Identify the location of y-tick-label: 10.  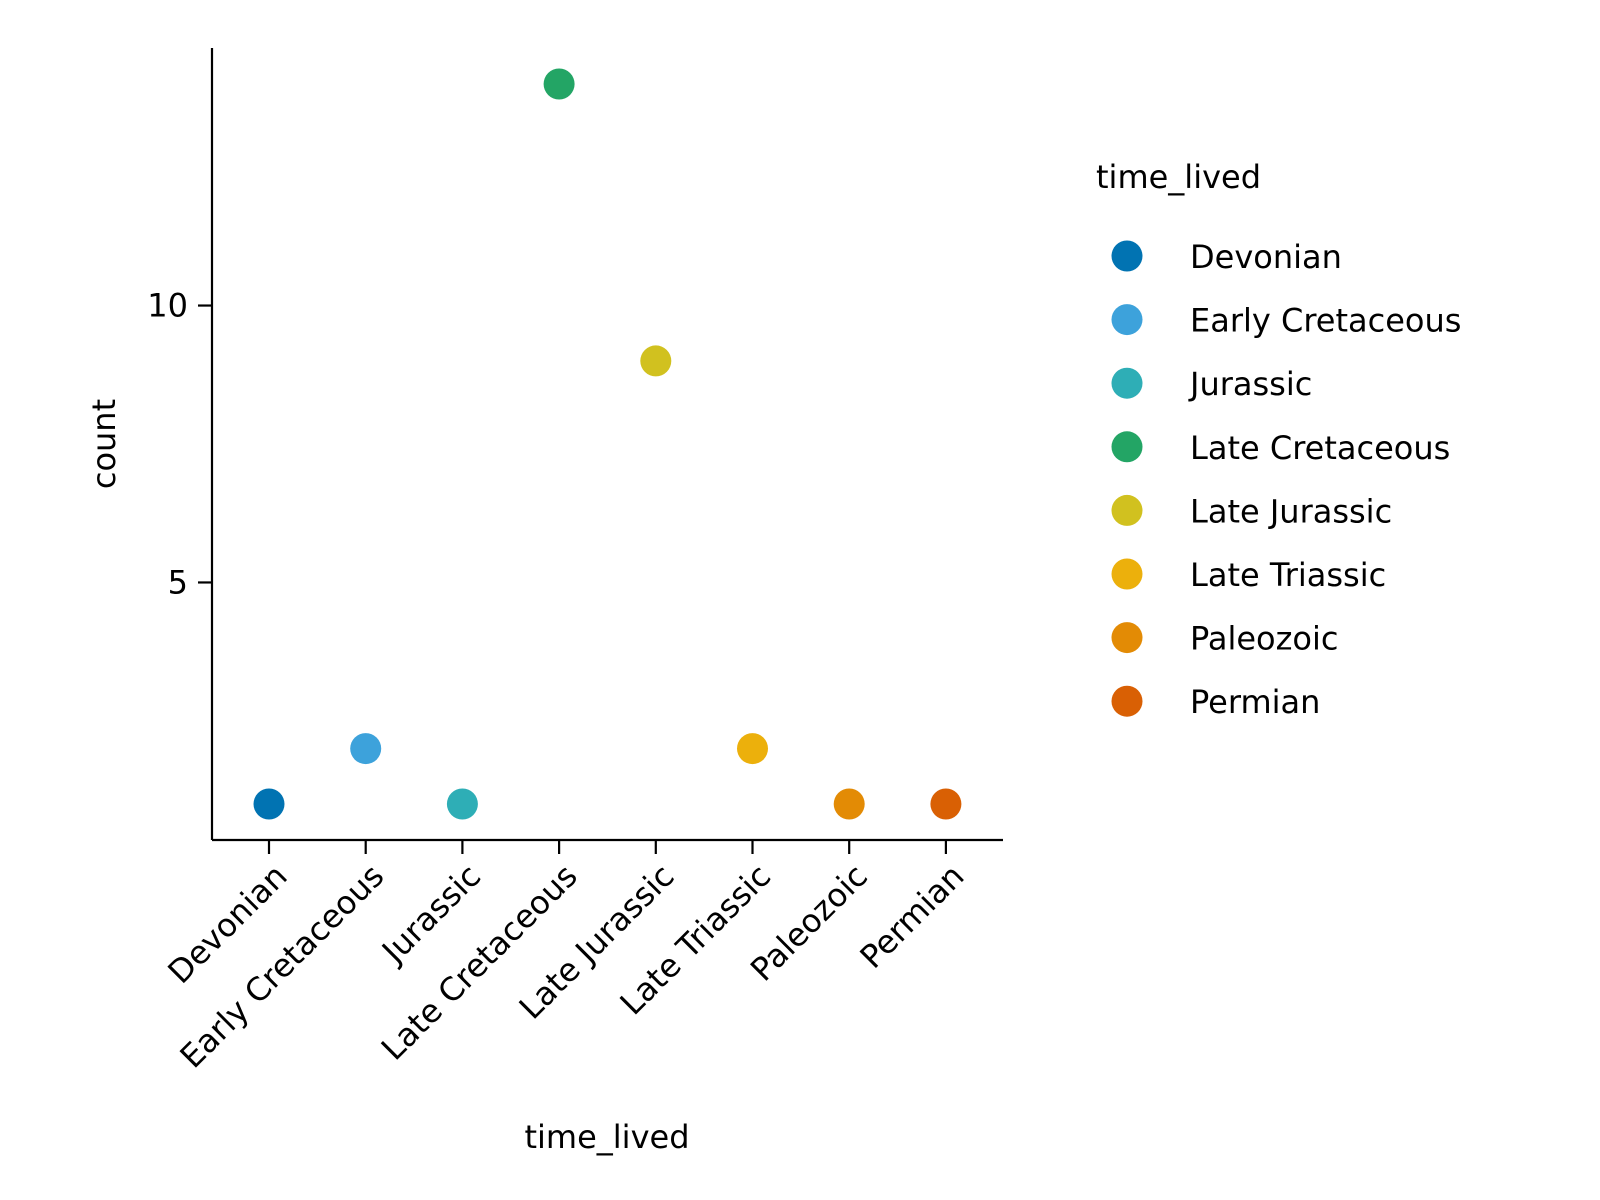
(167, 306).